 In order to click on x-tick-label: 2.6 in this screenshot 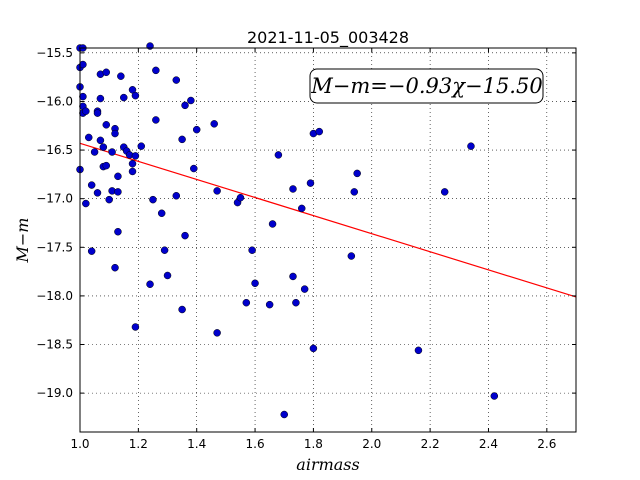, I will do `click(546, 444)`.